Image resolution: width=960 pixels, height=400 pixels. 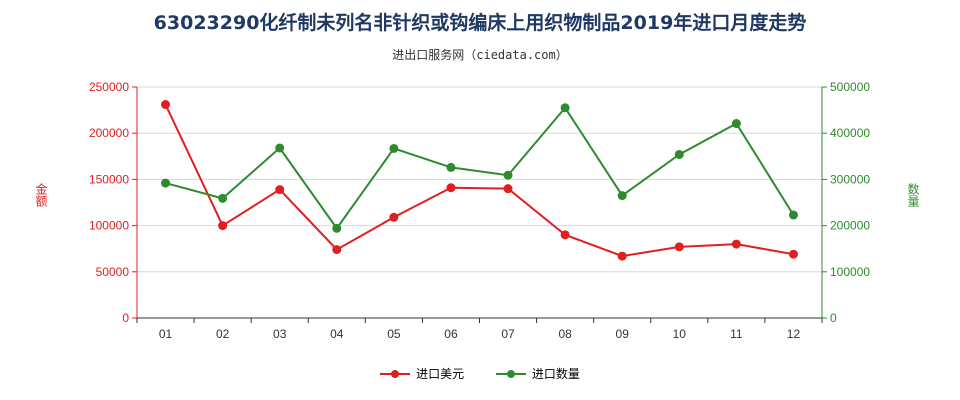 I want to click on right-tick-label: 200000, so click(x=850, y=226).